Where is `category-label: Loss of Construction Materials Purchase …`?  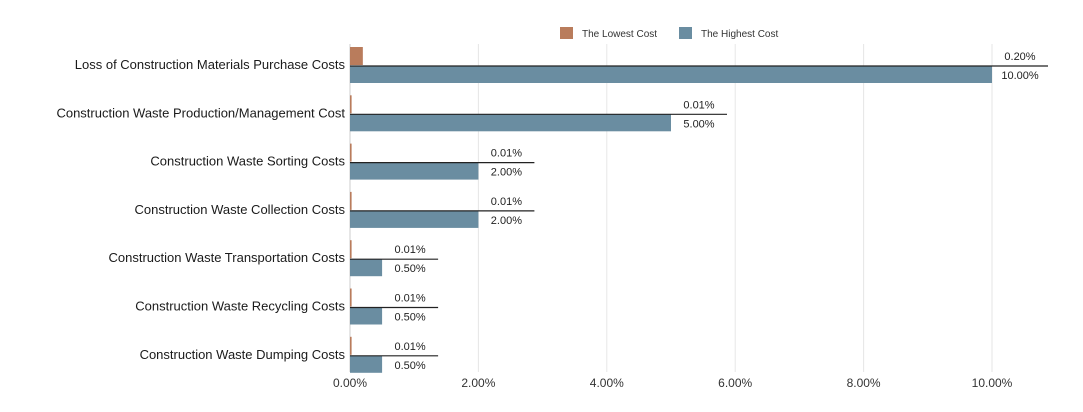
category-label: Loss of Construction Materials Purchase … is located at coordinates (210, 64).